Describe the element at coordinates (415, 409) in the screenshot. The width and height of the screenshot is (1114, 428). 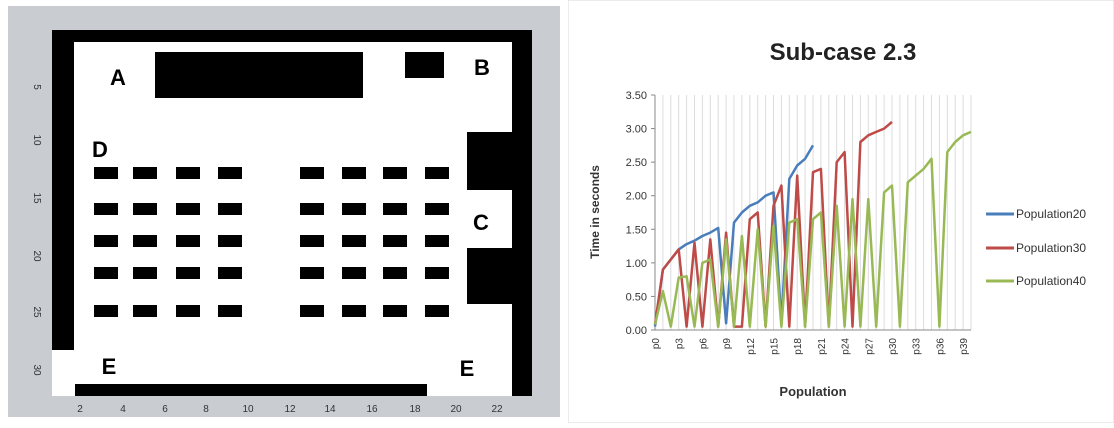
I see `map-x-tick-label: 18` at that location.